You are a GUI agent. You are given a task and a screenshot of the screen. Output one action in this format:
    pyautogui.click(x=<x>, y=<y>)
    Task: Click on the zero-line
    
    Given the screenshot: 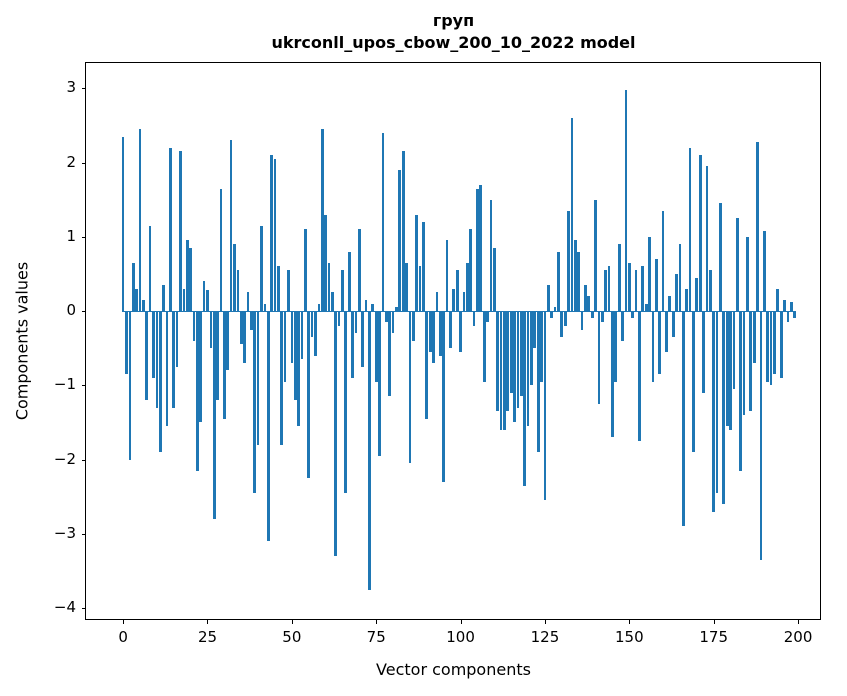 What is the action you would take?
    pyautogui.click(x=459, y=312)
    